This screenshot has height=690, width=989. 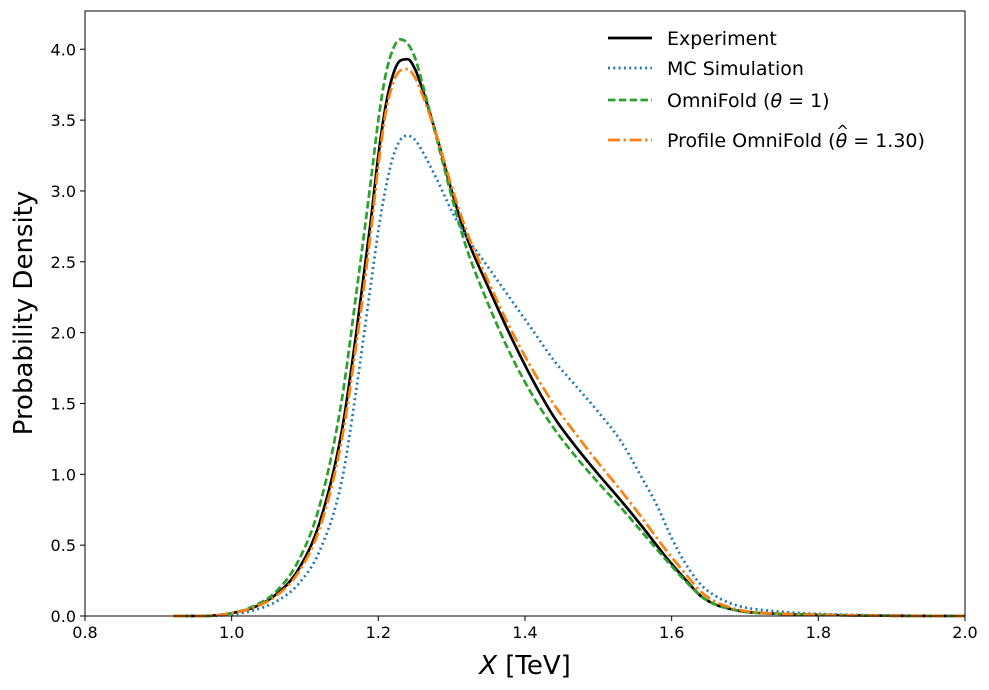 I want to click on y-tick-label: 0.0, so click(x=63, y=616).